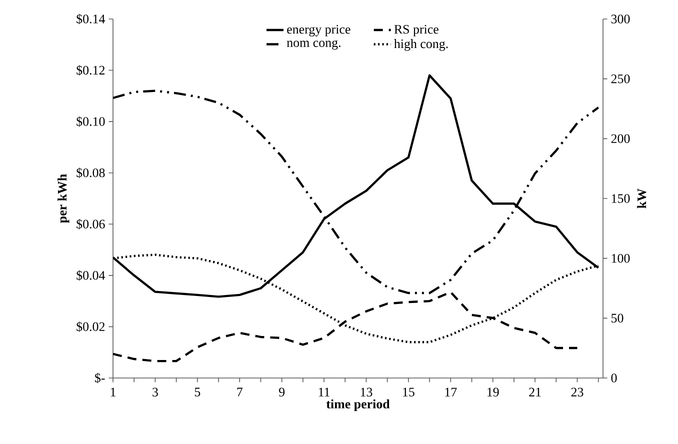 The width and height of the screenshot is (678, 444). What do you see at coordinates (408, 392) in the screenshot?
I see `x-tick-label: 15` at bounding box center [408, 392].